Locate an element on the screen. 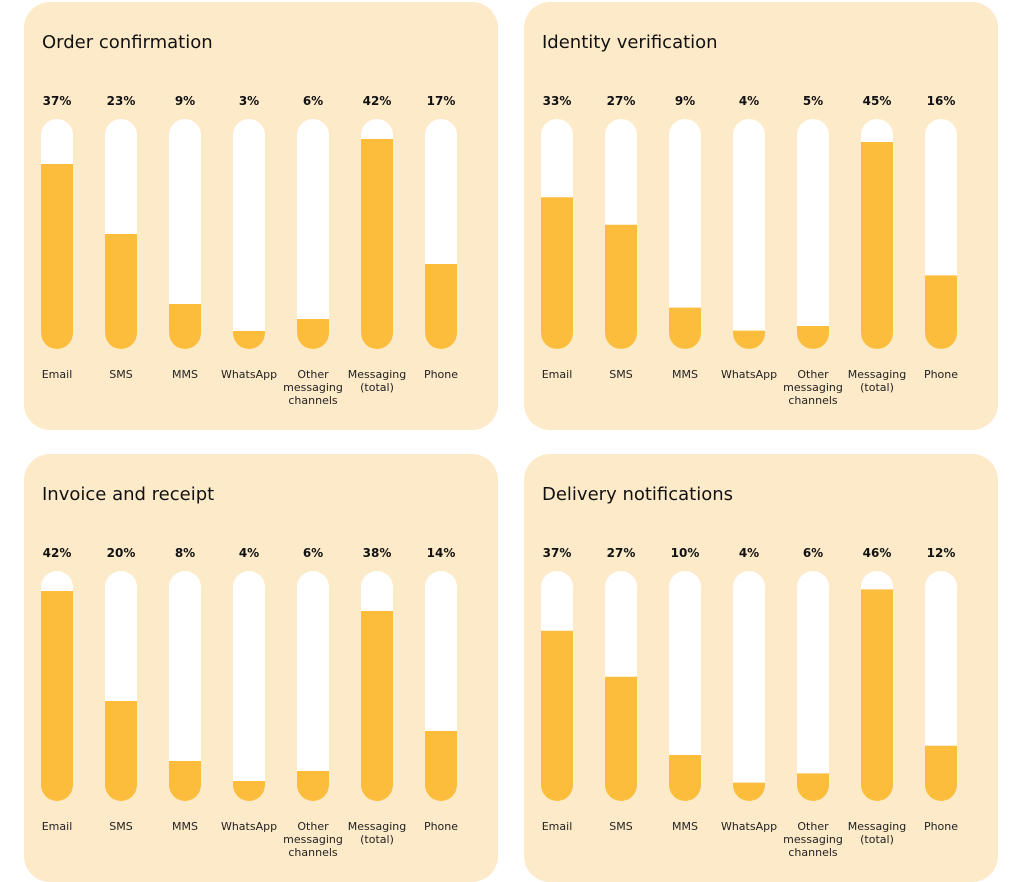  value-label-email: 42% is located at coordinates (57, 553).